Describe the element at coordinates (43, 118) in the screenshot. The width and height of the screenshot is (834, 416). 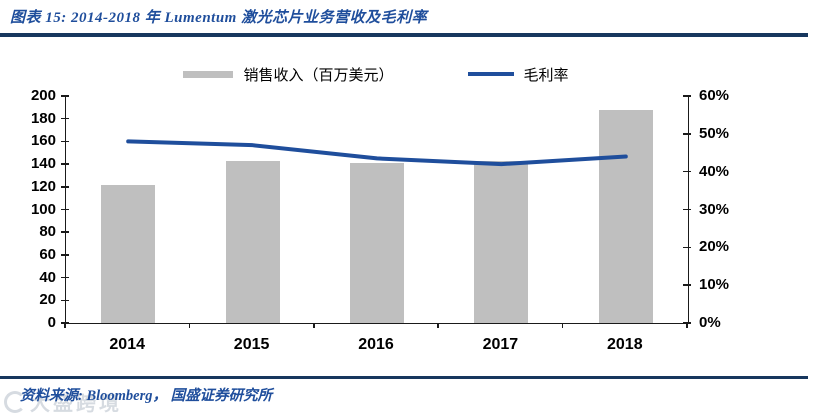
I see `left-axis-tick-label: 180` at that location.